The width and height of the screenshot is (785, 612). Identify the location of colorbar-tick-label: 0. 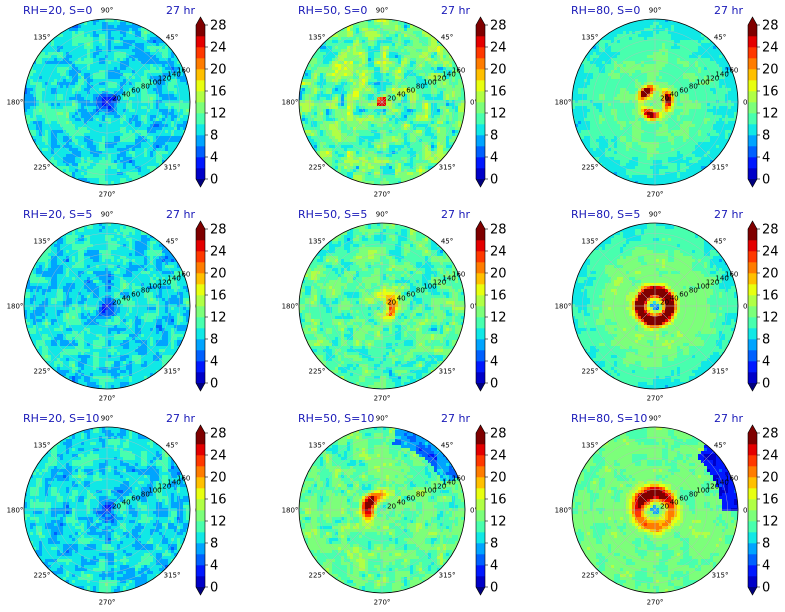
(214, 180).